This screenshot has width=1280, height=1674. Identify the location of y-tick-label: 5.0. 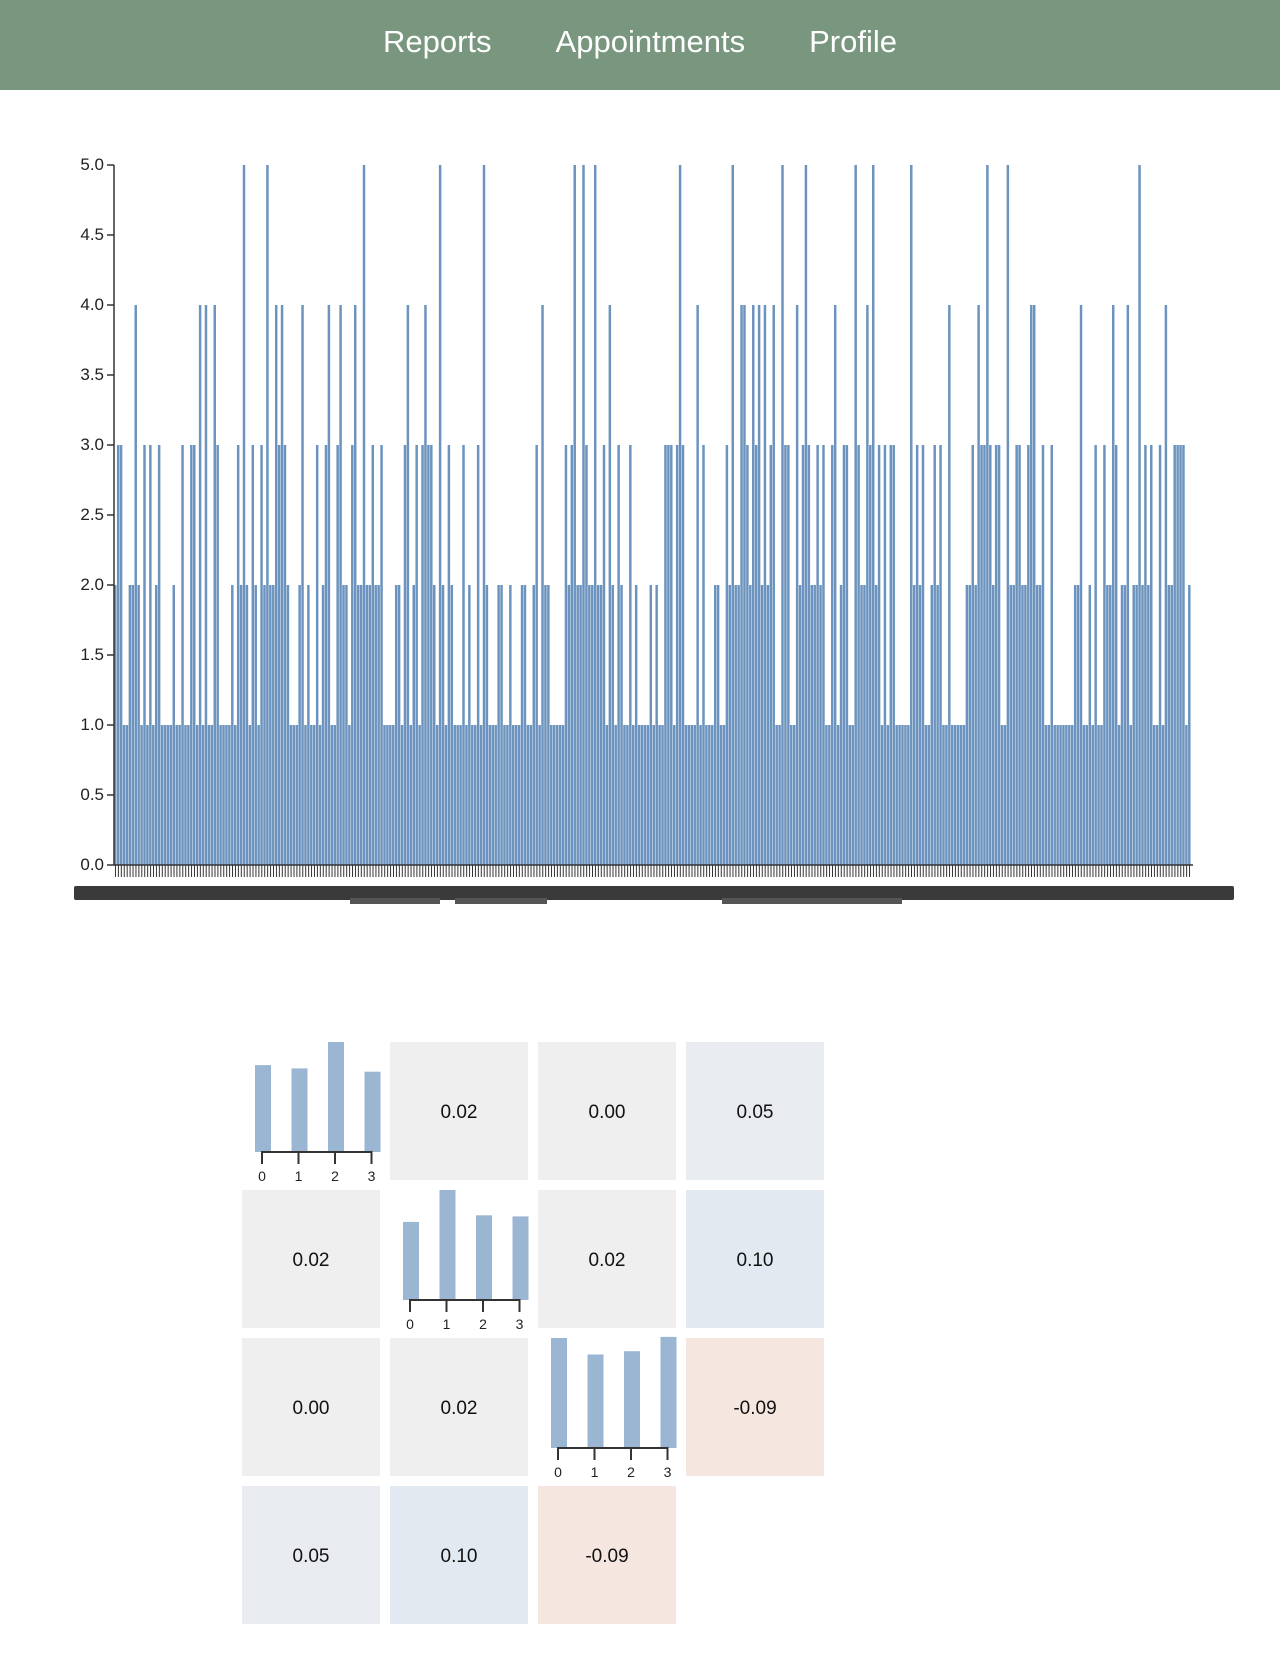
(92, 164).